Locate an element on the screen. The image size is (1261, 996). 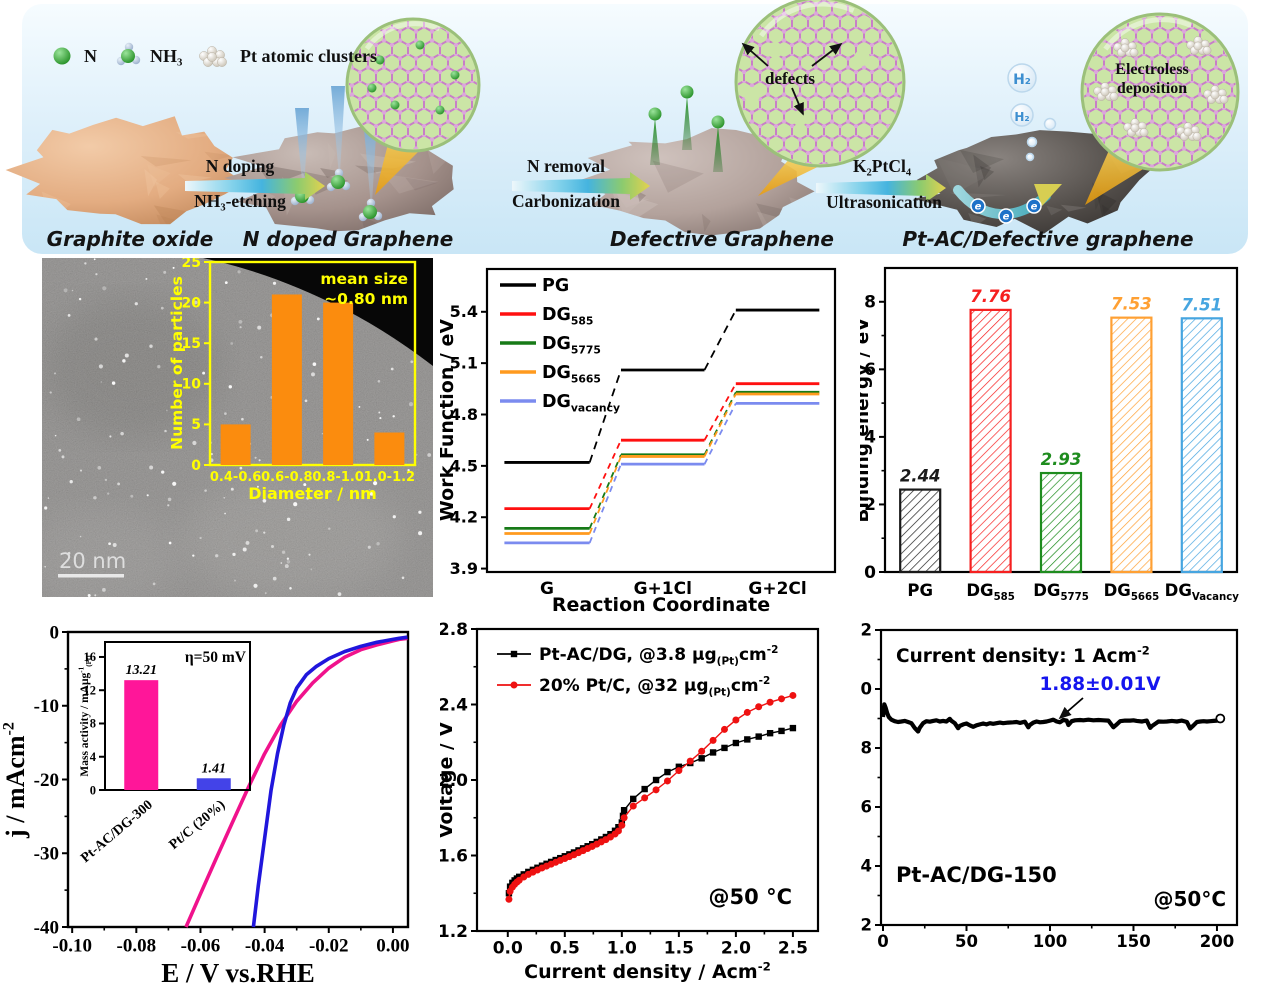
inset-value-label: 1.41 is located at coordinates (214, 768).